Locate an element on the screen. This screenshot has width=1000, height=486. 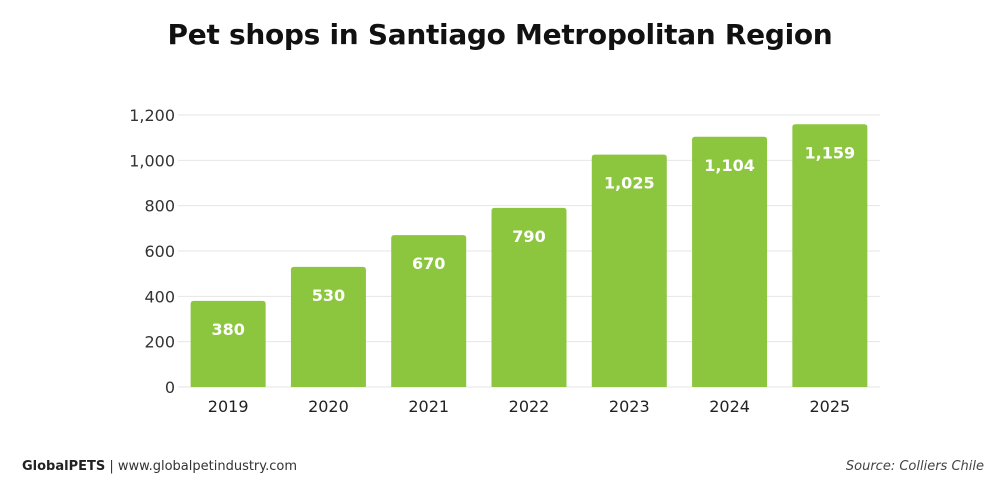
bar-value-label: 790 is located at coordinates (528, 236).